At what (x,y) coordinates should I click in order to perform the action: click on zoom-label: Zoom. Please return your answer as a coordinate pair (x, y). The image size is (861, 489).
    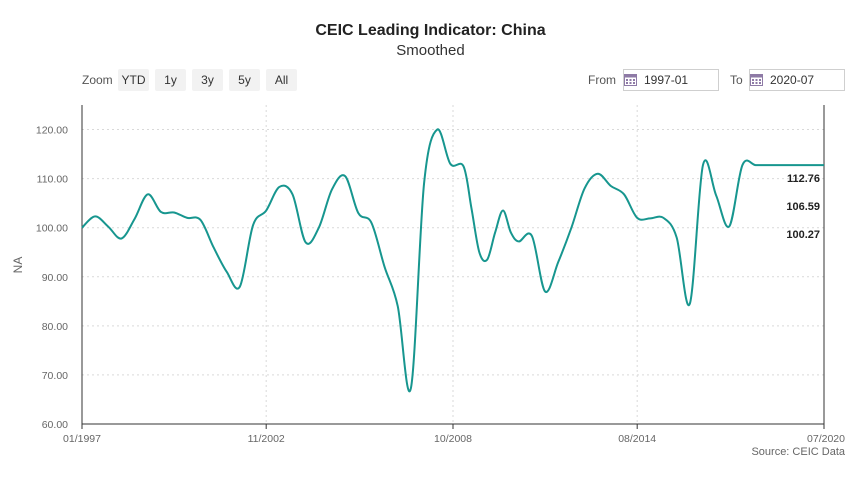
    Looking at the image, I should click on (97, 80).